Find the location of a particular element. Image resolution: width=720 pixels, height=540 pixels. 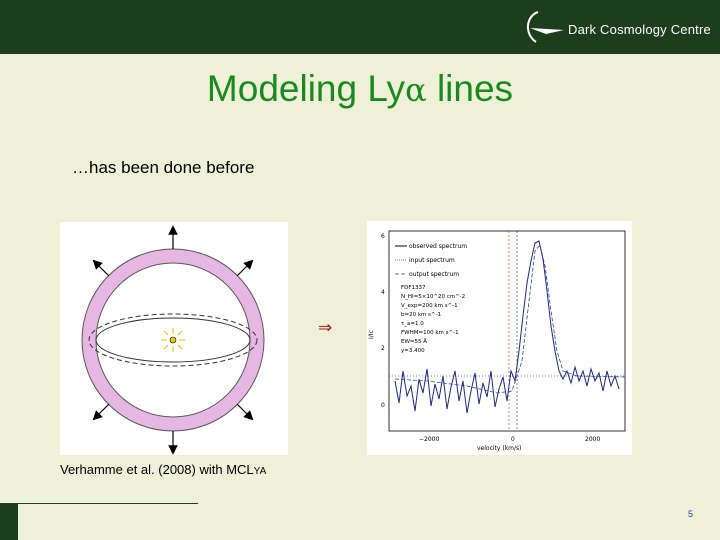

header-bar: Dark Cosmology Centre is located at coordinates (360, 27).